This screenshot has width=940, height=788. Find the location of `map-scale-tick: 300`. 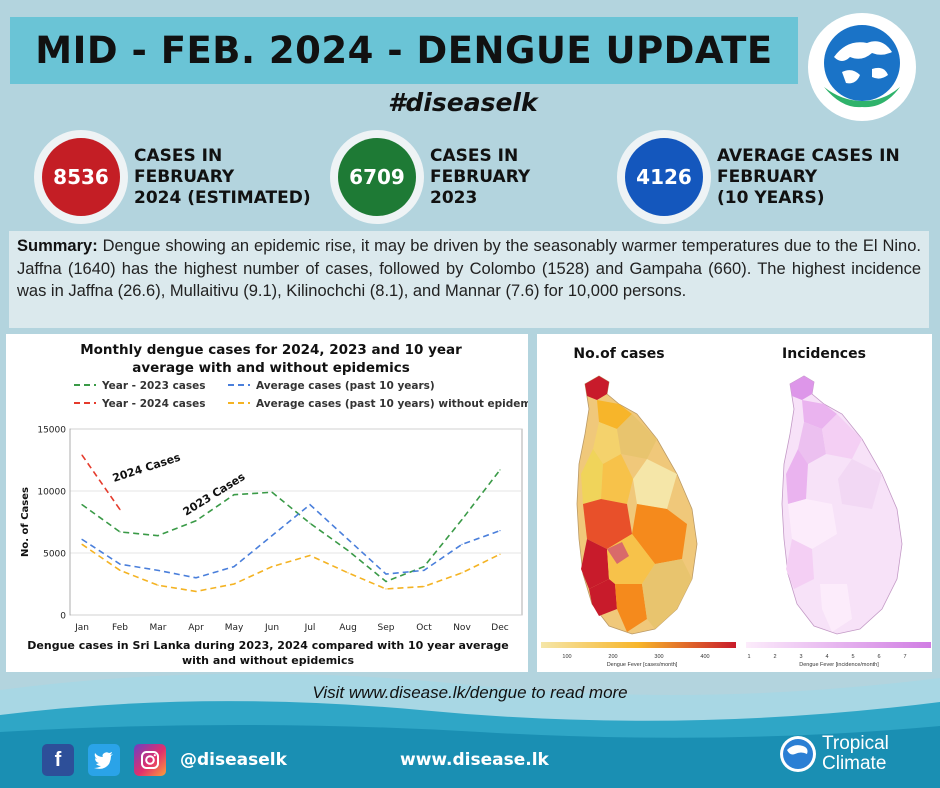

map-scale-tick: 300 is located at coordinates (658, 657).